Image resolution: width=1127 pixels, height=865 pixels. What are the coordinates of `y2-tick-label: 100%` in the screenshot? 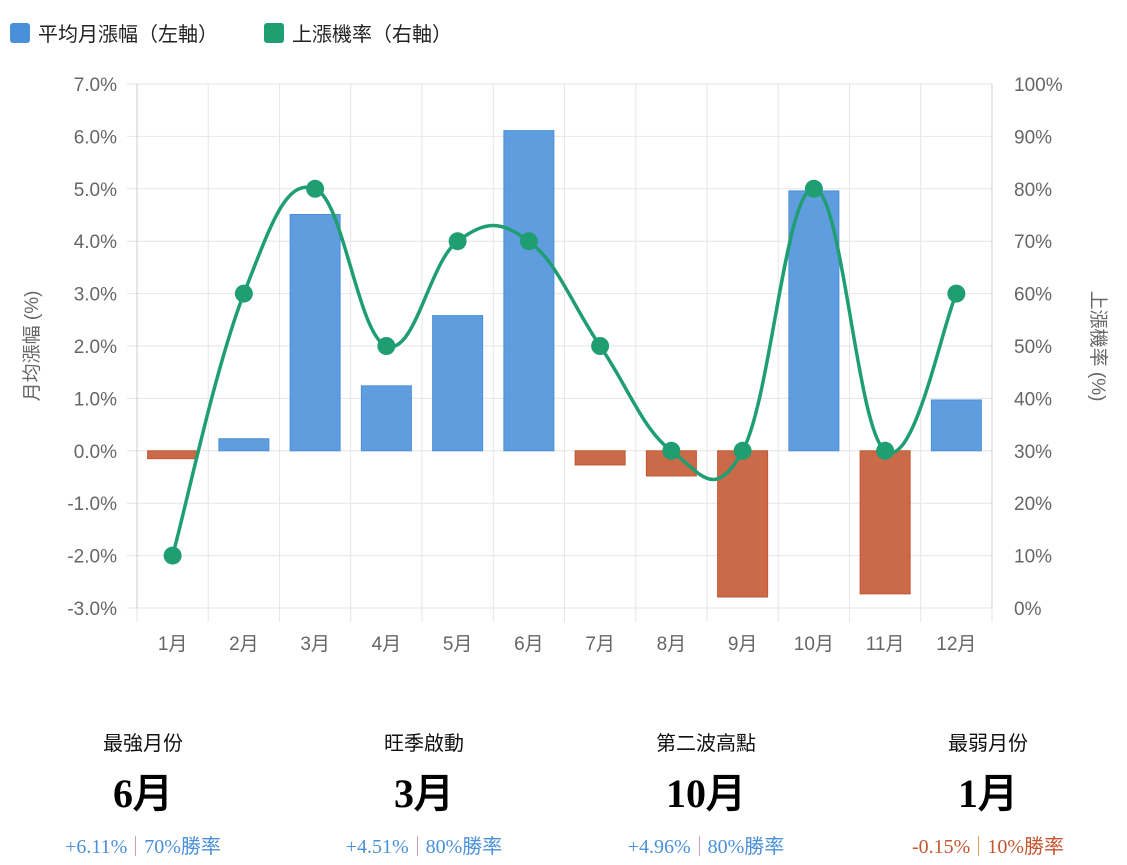 It's located at (1038, 85).